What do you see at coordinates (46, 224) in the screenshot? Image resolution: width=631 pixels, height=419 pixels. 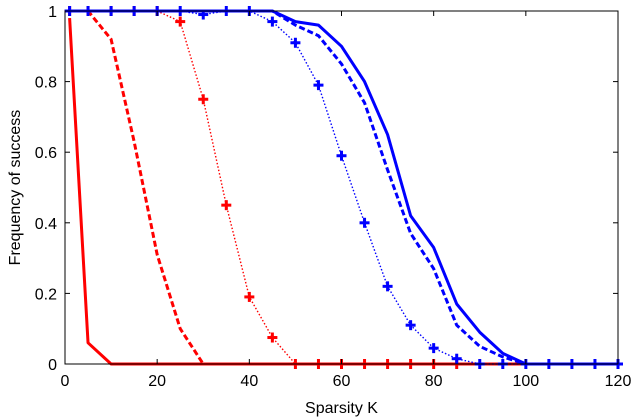 I see `y-tick-label: 0.4` at bounding box center [46, 224].